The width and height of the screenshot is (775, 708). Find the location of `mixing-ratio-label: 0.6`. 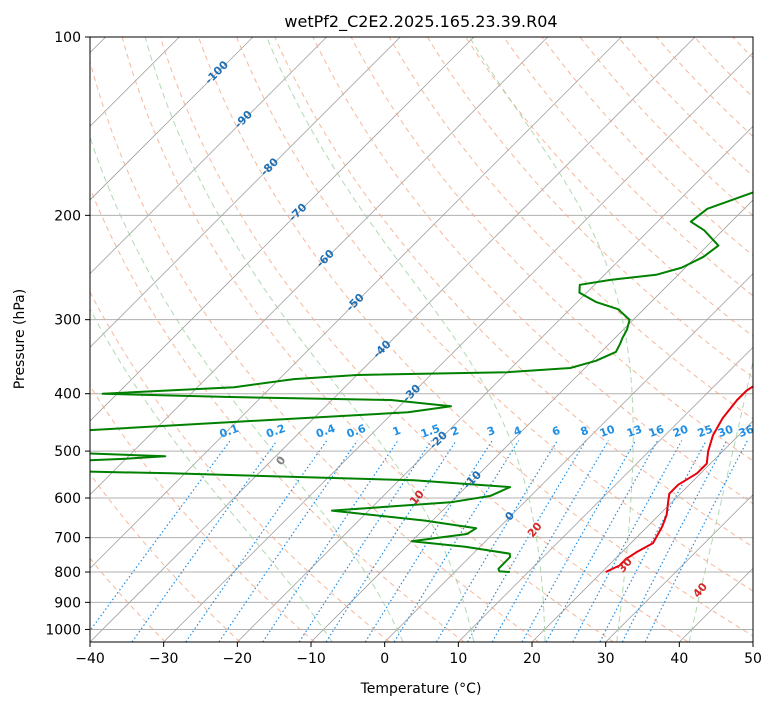

mixing-ratio-label: 0.6 is located at coordinates (356, 431).